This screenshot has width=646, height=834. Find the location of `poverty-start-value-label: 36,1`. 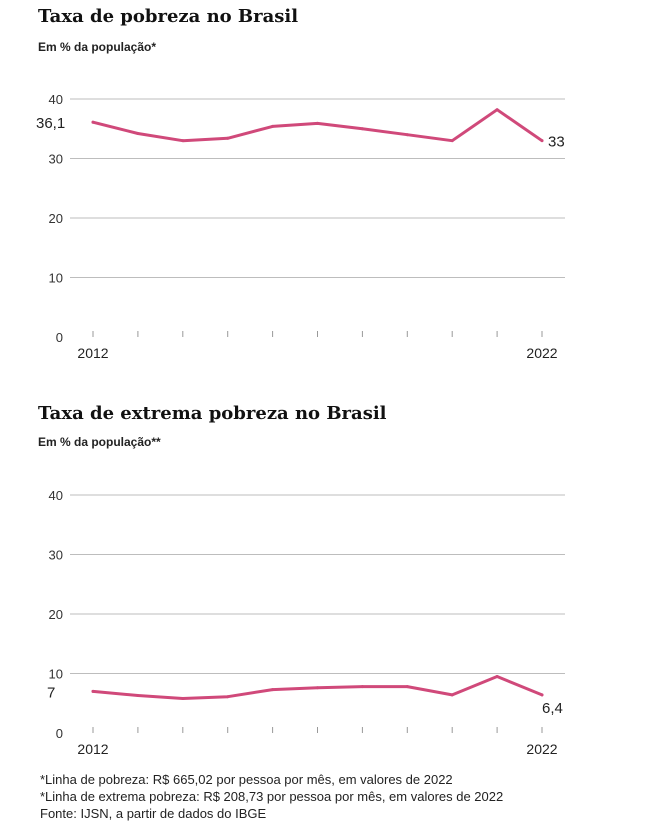

poverty-start-value-label: 36,1 is located at coordinates (50, 123).